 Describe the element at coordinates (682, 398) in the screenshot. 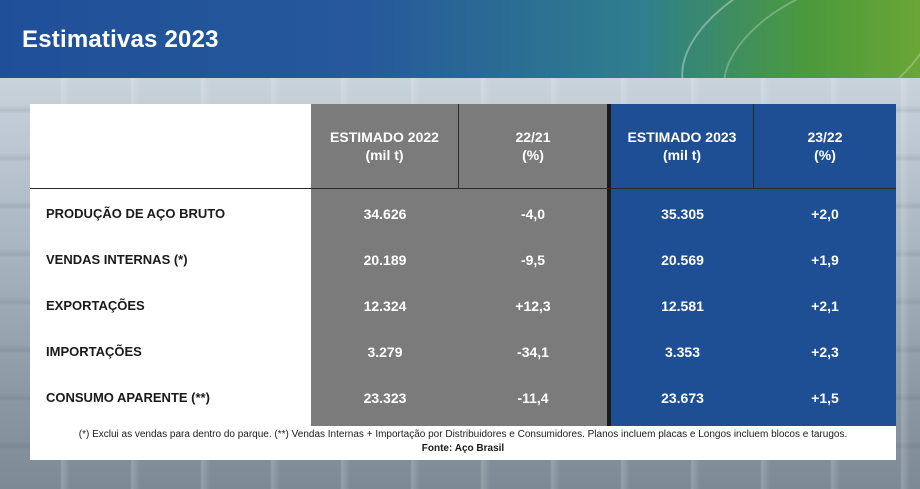

I see `cell-est2023: 23.673` at that location.